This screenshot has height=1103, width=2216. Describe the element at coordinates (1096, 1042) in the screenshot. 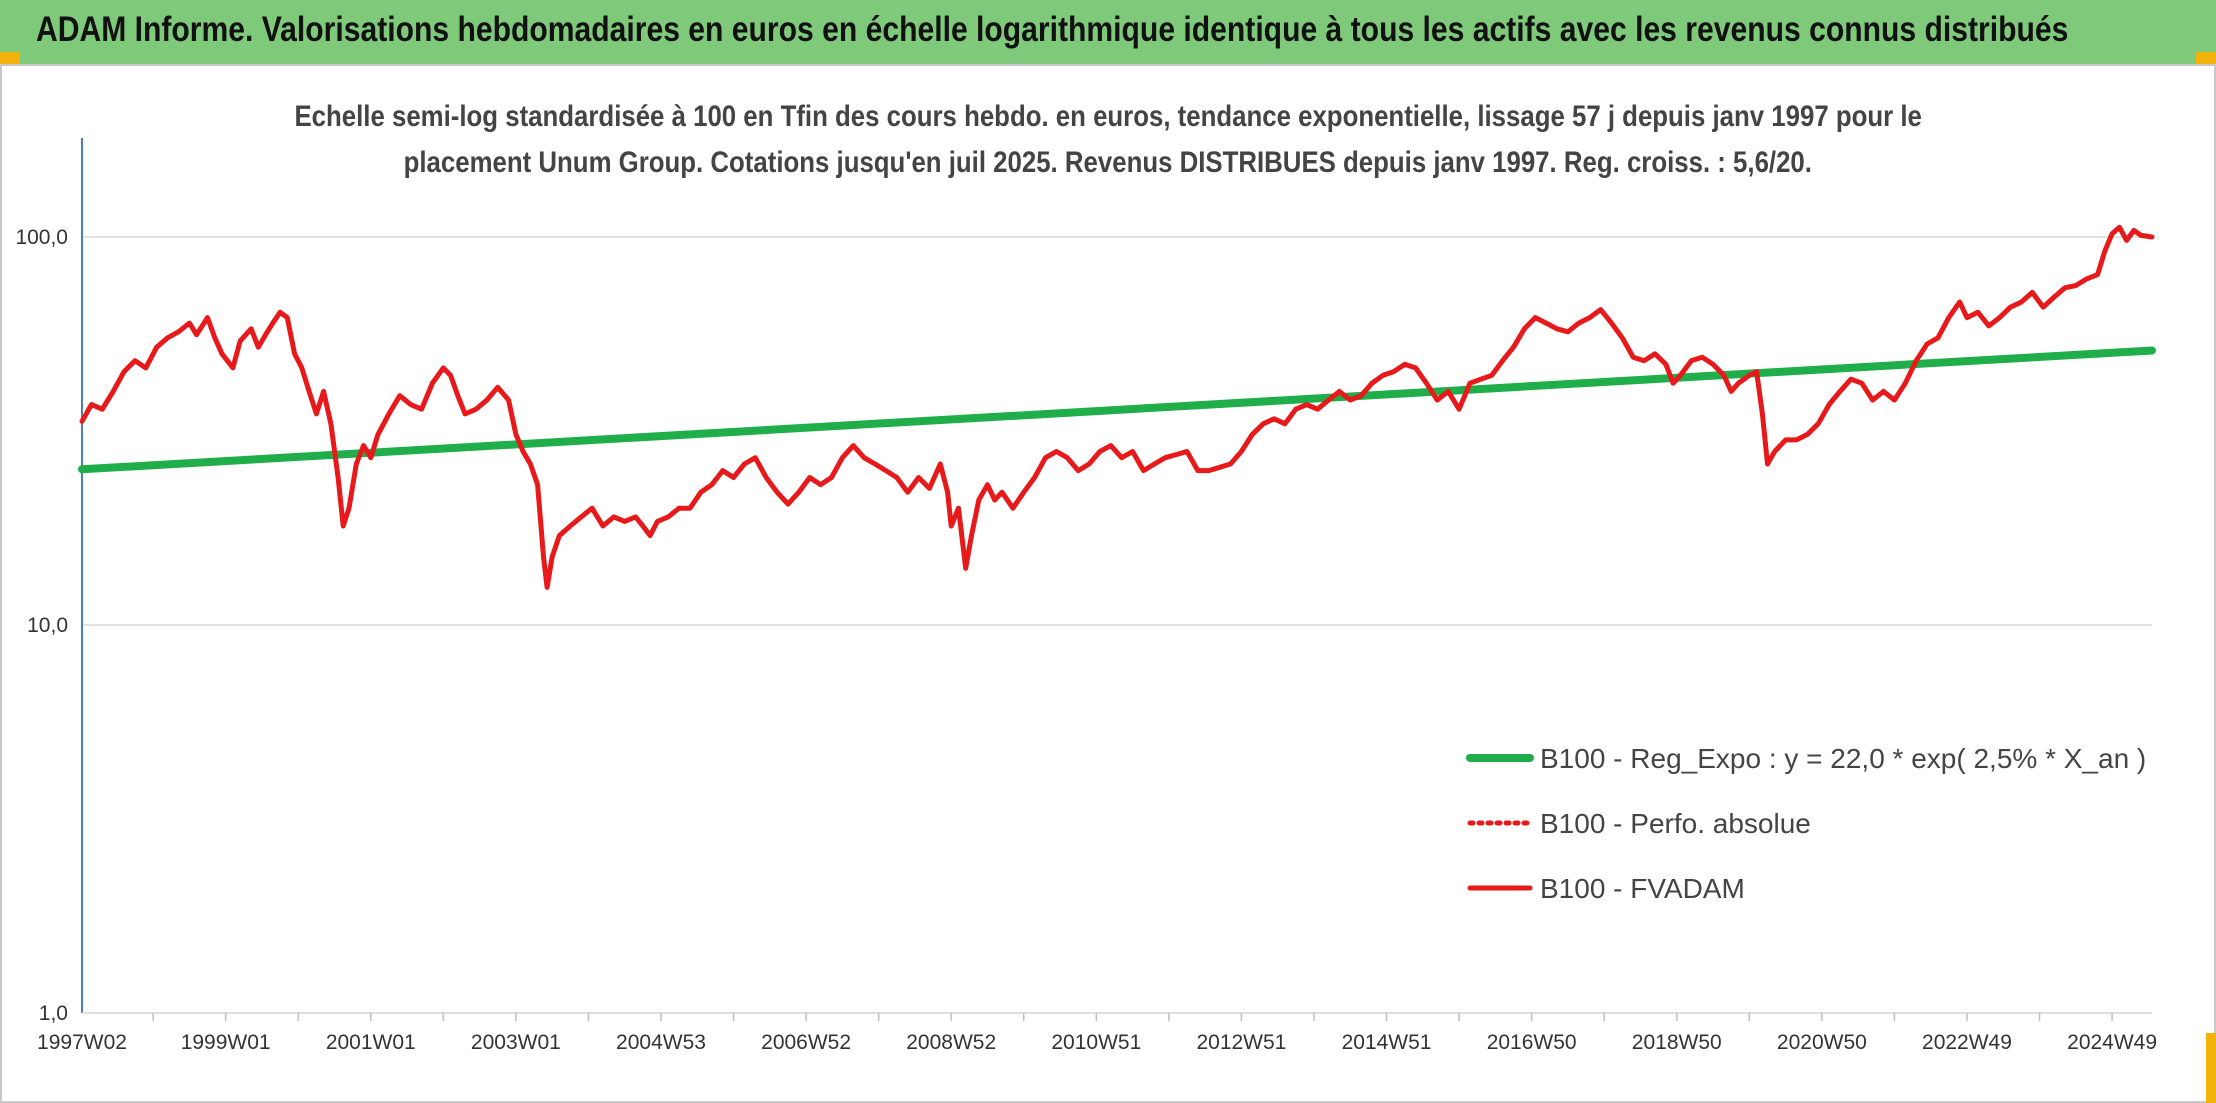

I see `x-tick-label: 2010W51` at that location.